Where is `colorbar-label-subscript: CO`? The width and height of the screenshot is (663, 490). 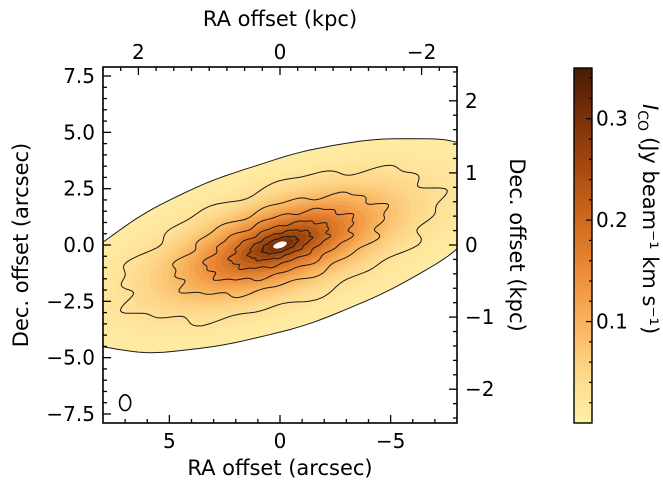
colorbar-label-subscript: CO is located at coordinates (642, 120).